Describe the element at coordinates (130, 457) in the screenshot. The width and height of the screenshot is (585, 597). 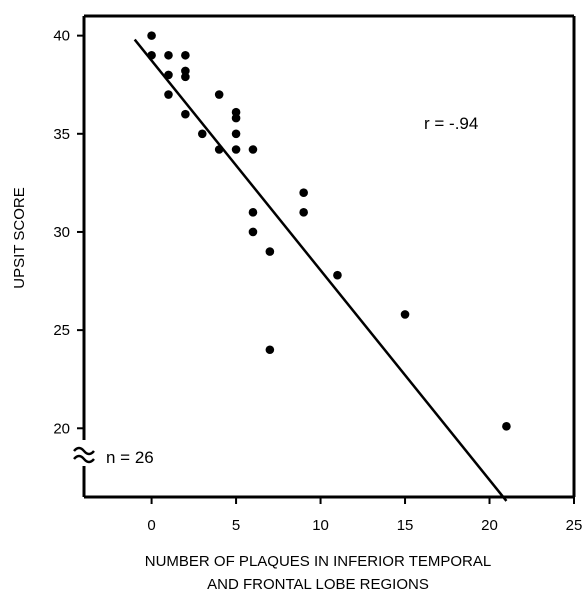
I see `sample-size-annotation: n = 26` at that location.